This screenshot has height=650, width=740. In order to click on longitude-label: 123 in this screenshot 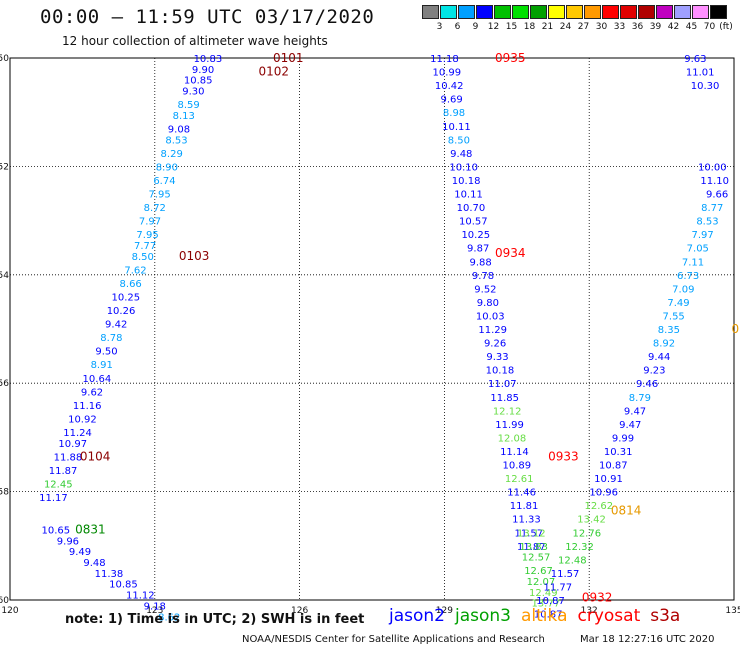, I will do `click(154, 611)`.